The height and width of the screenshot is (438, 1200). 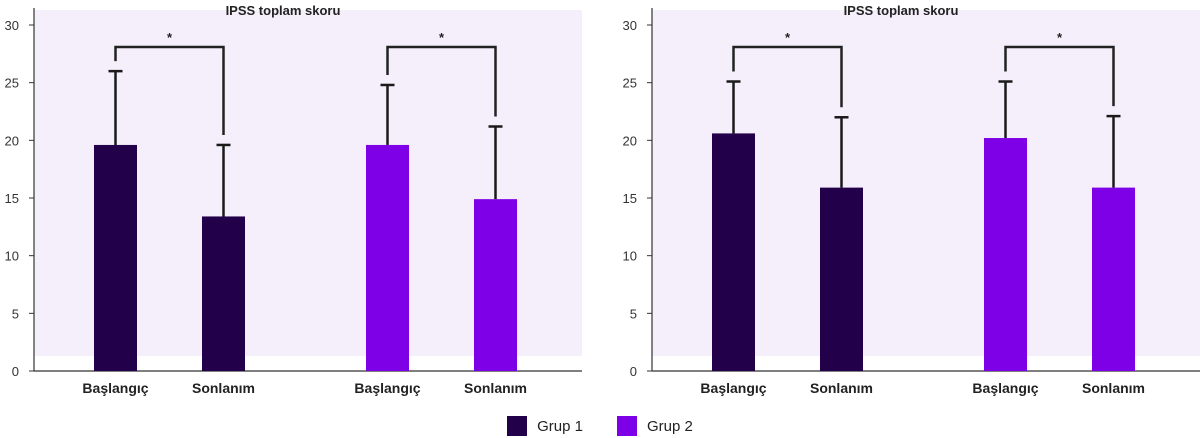 What do you see at coordinates (633, 371) in the screenshot?
I see `chart2-ytick-label: 0` at bounding box center [633, 371].